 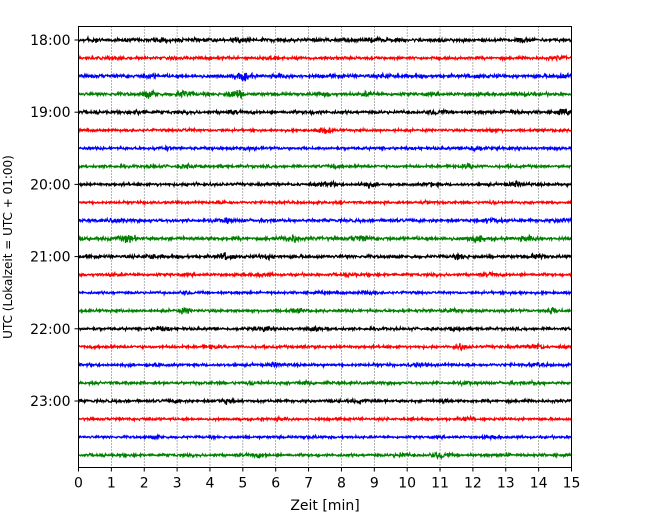 I want to click on trace-2015, so click(x=325, y=202).